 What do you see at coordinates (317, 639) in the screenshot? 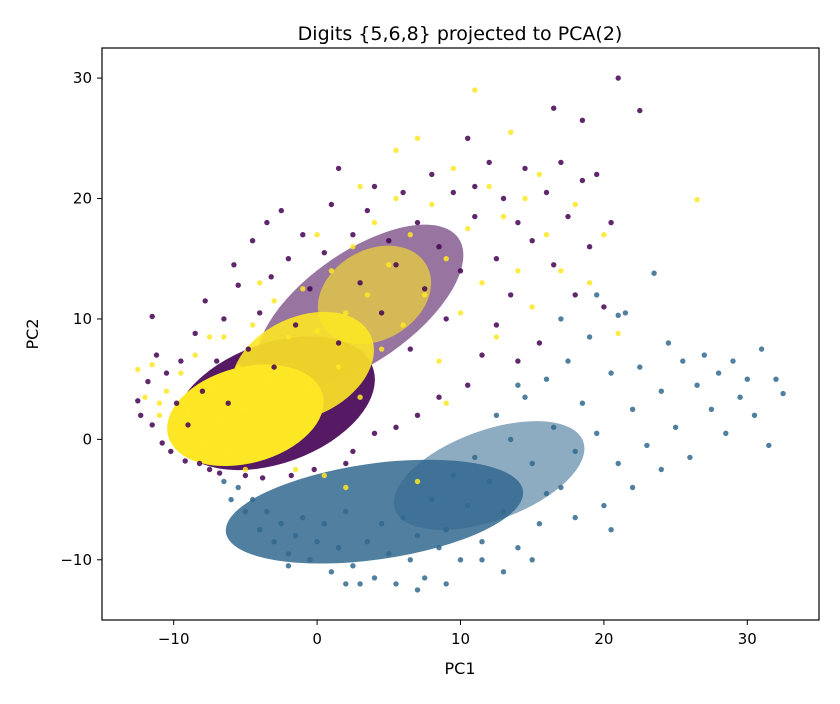
I see `x-tick-label: 0` at bounding box center [317, 639].